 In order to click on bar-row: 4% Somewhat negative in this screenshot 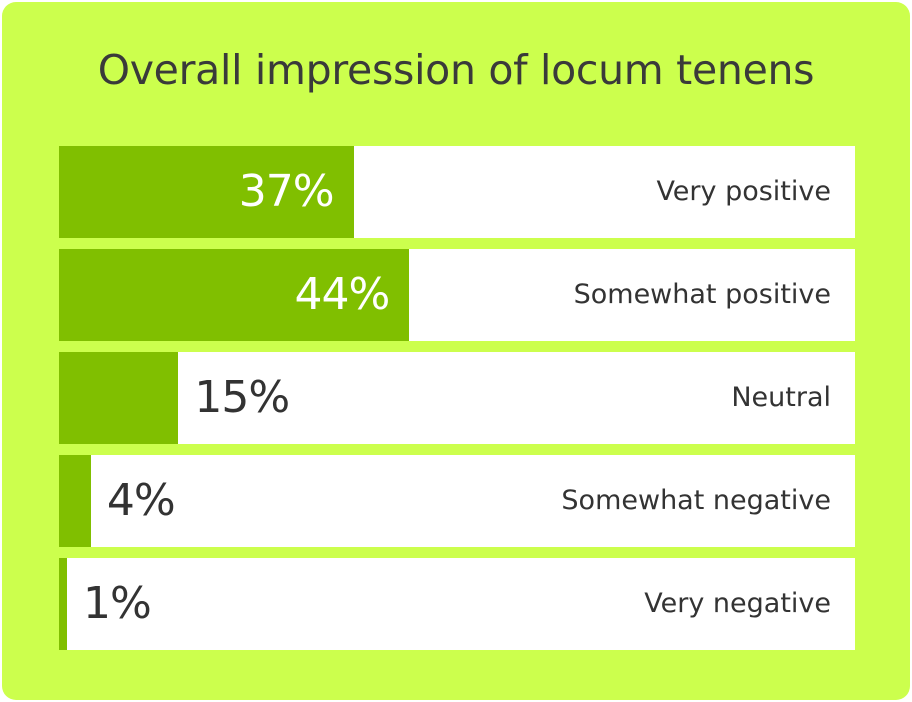, I will do `click(457, 501)`.